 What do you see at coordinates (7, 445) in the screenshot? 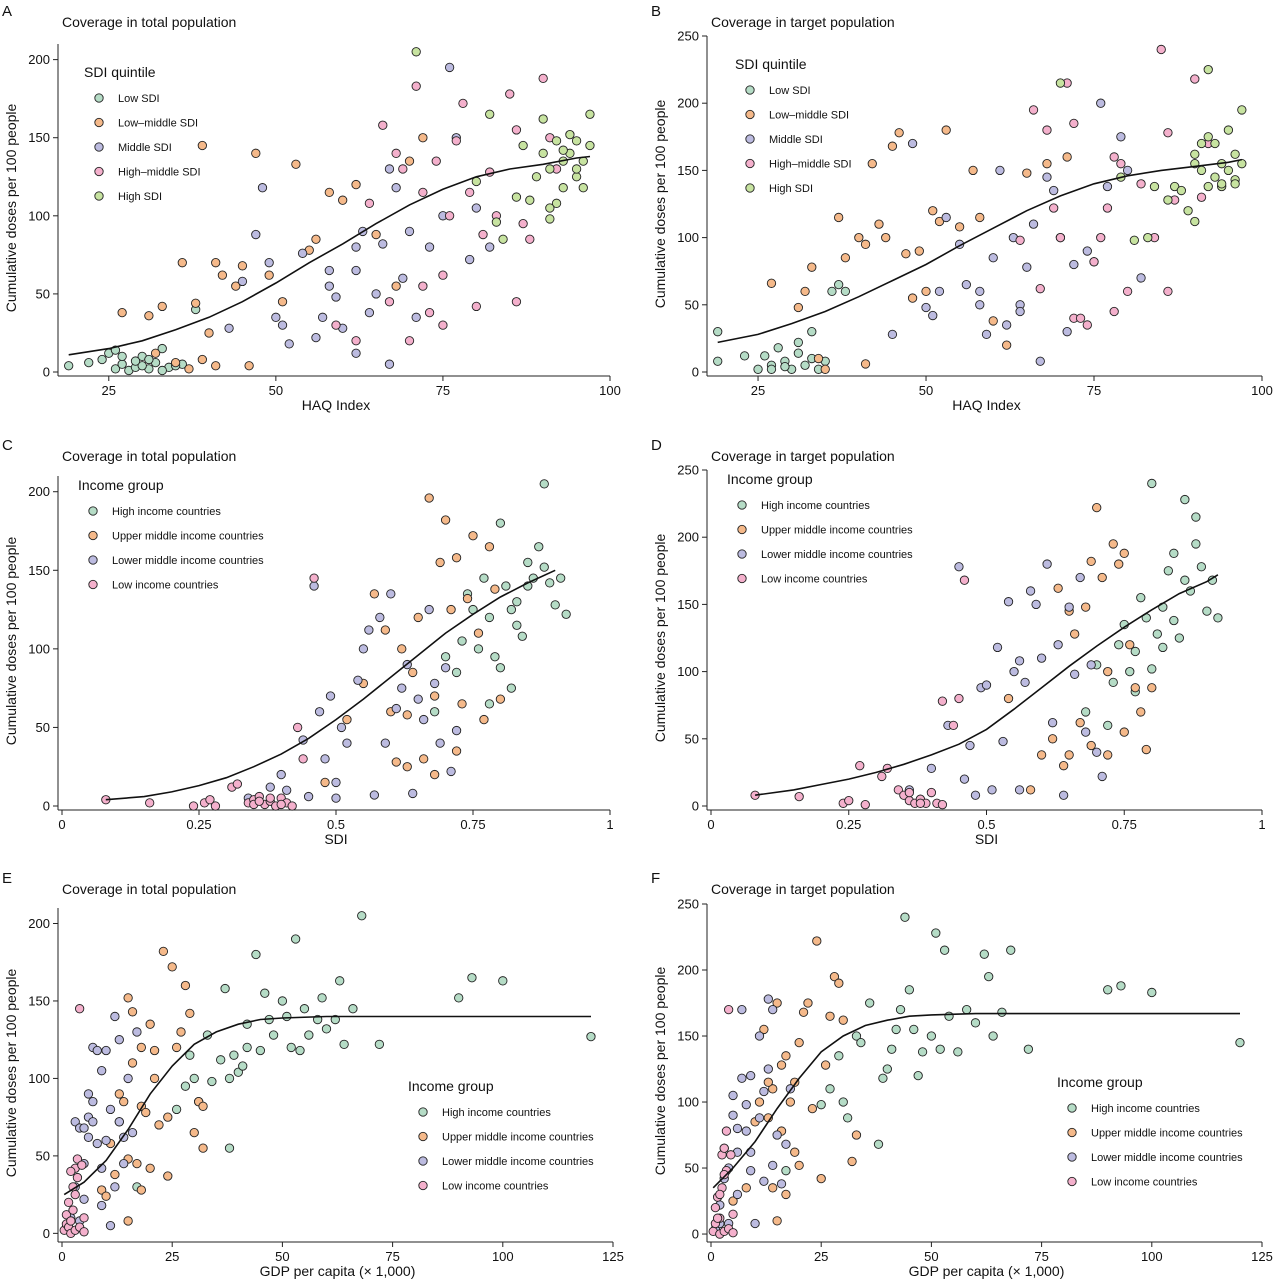
I see `panel-letter: C` at bounding box center [7, 445].